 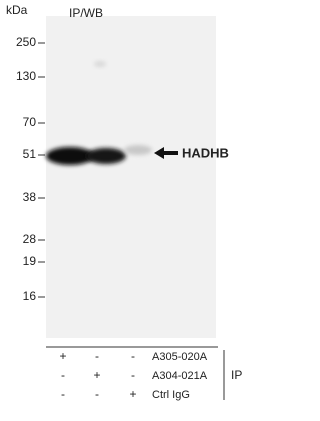 What do you see at coordinates (166, 153) in the screenshot?
I see `arrow` at bounding box center [166, 153].